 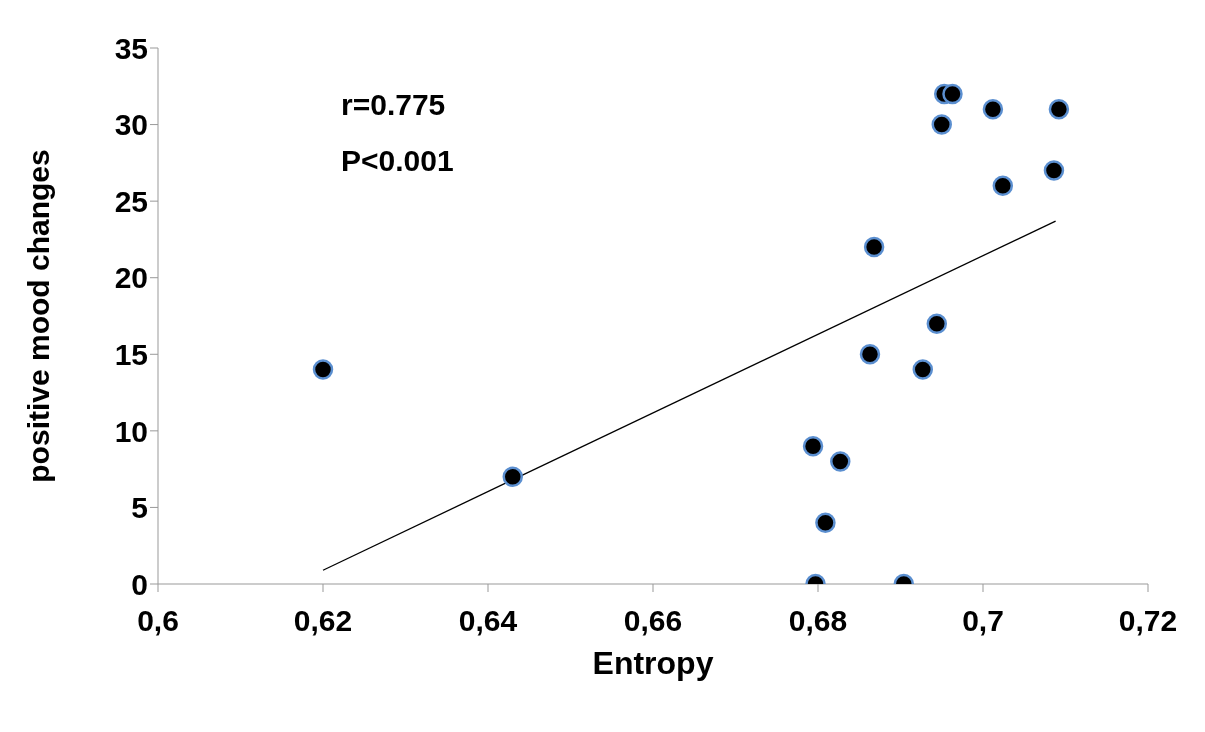 I want to click on y-tick-label: 20, so click(x=131, y=278).